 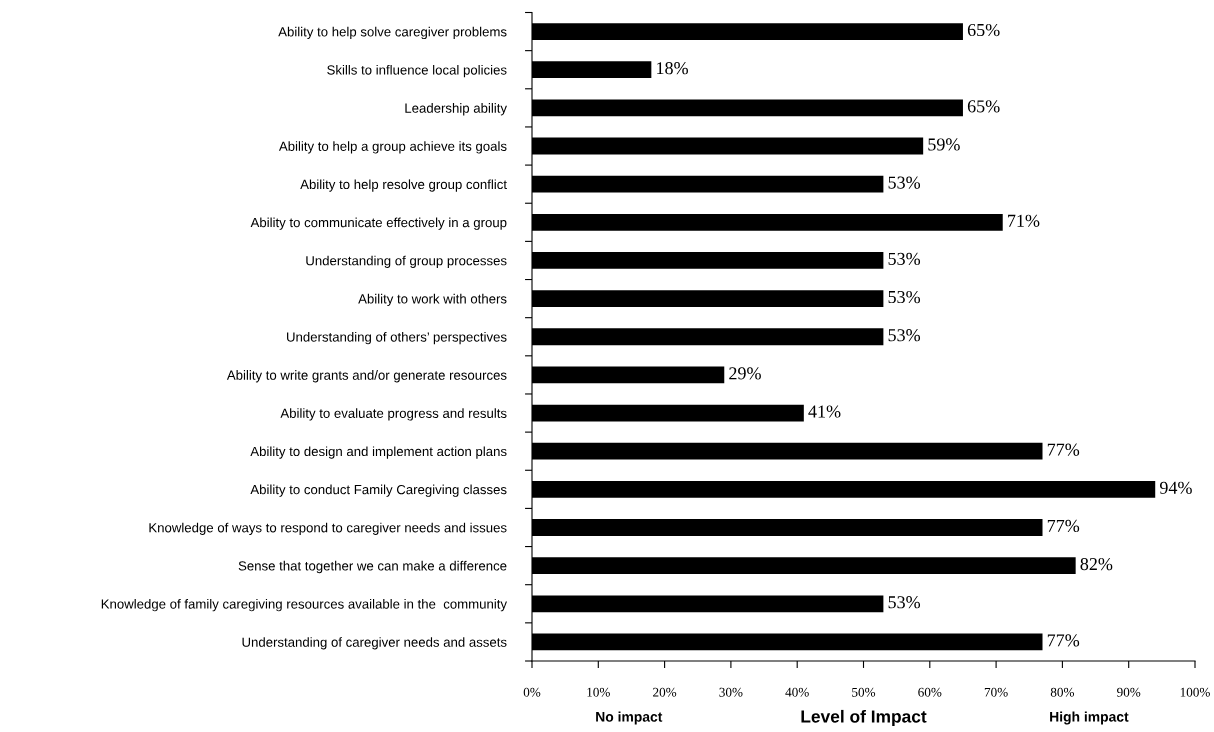 What do you see at coordinates (731, 692) in the screenshot?
I see `x-tick-label: 30%` at bounding box center [731, 692].